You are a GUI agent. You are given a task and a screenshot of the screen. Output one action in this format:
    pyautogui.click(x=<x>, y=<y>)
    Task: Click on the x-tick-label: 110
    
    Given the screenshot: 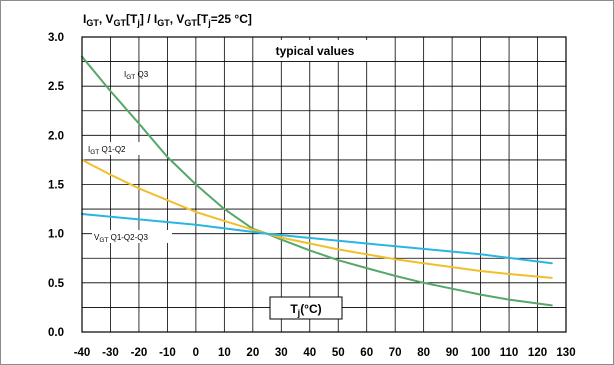 What is the action you would take?
    pyautogui.click(x=509, y=353)
    